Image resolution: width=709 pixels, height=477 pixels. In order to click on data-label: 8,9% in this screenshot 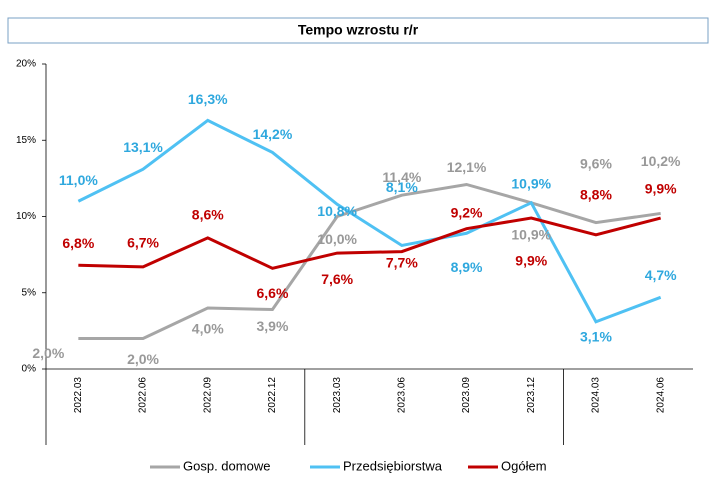, I will do `click(467, 267)`.